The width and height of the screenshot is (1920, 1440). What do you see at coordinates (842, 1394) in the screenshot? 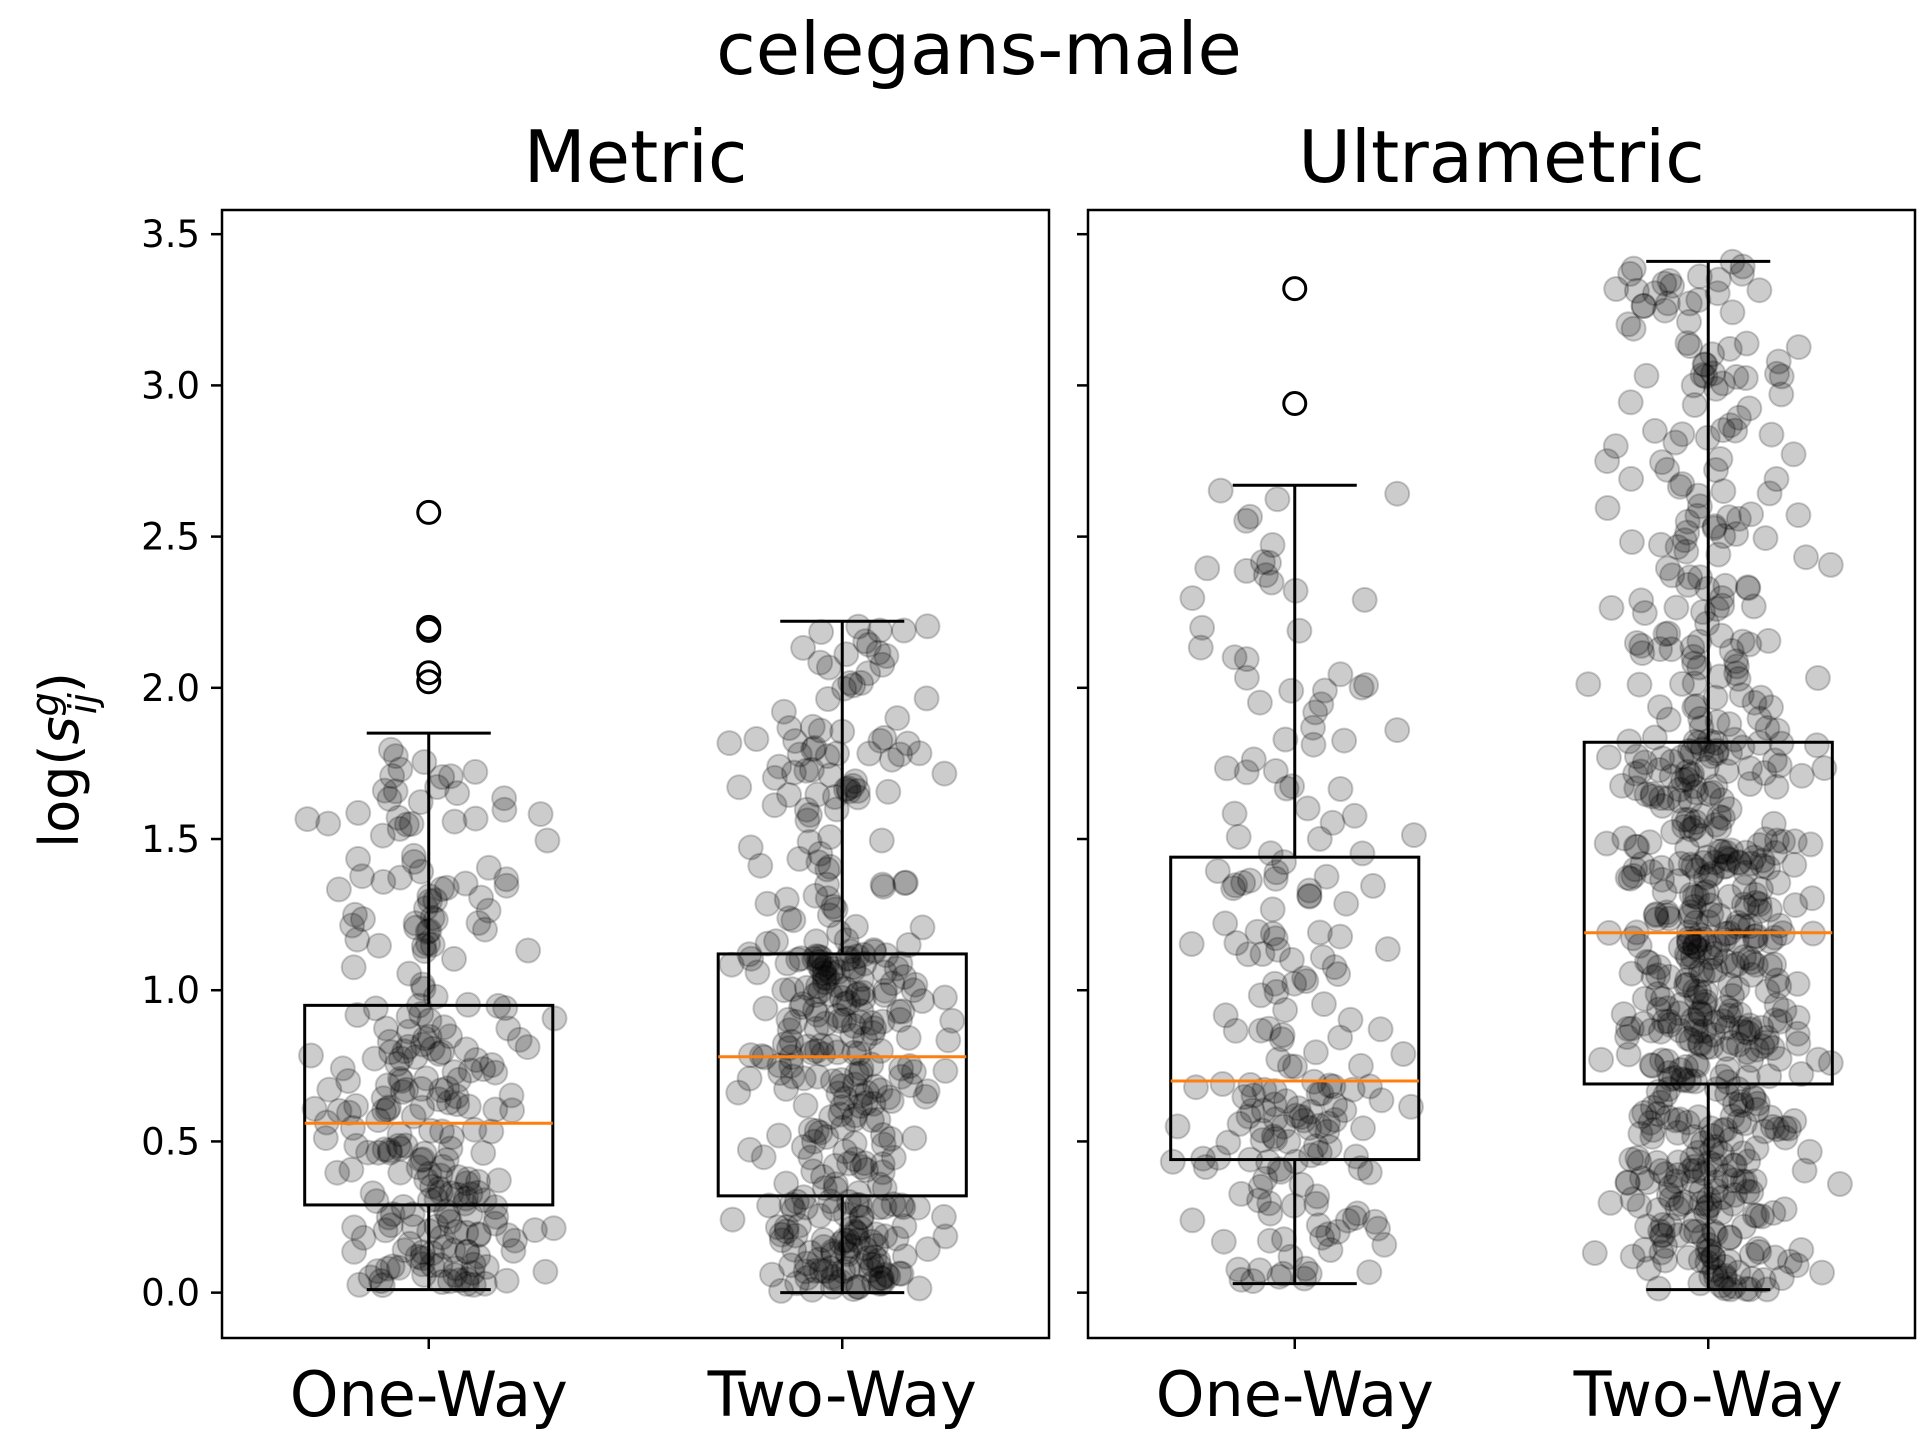
I see `x-tick-label: Two-Way` at bounding box center [842, 1394].